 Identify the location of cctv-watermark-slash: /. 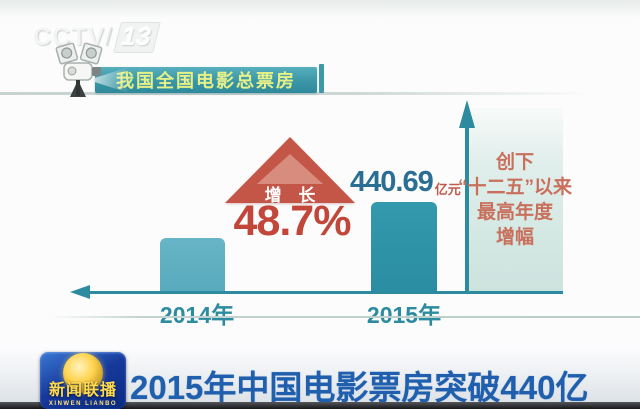
(109, 36).